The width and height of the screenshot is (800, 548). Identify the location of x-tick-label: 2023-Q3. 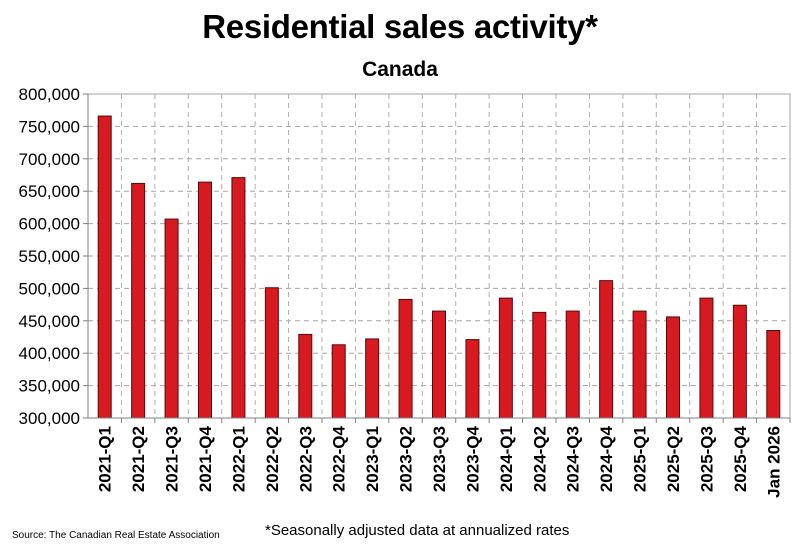
(439, 459).